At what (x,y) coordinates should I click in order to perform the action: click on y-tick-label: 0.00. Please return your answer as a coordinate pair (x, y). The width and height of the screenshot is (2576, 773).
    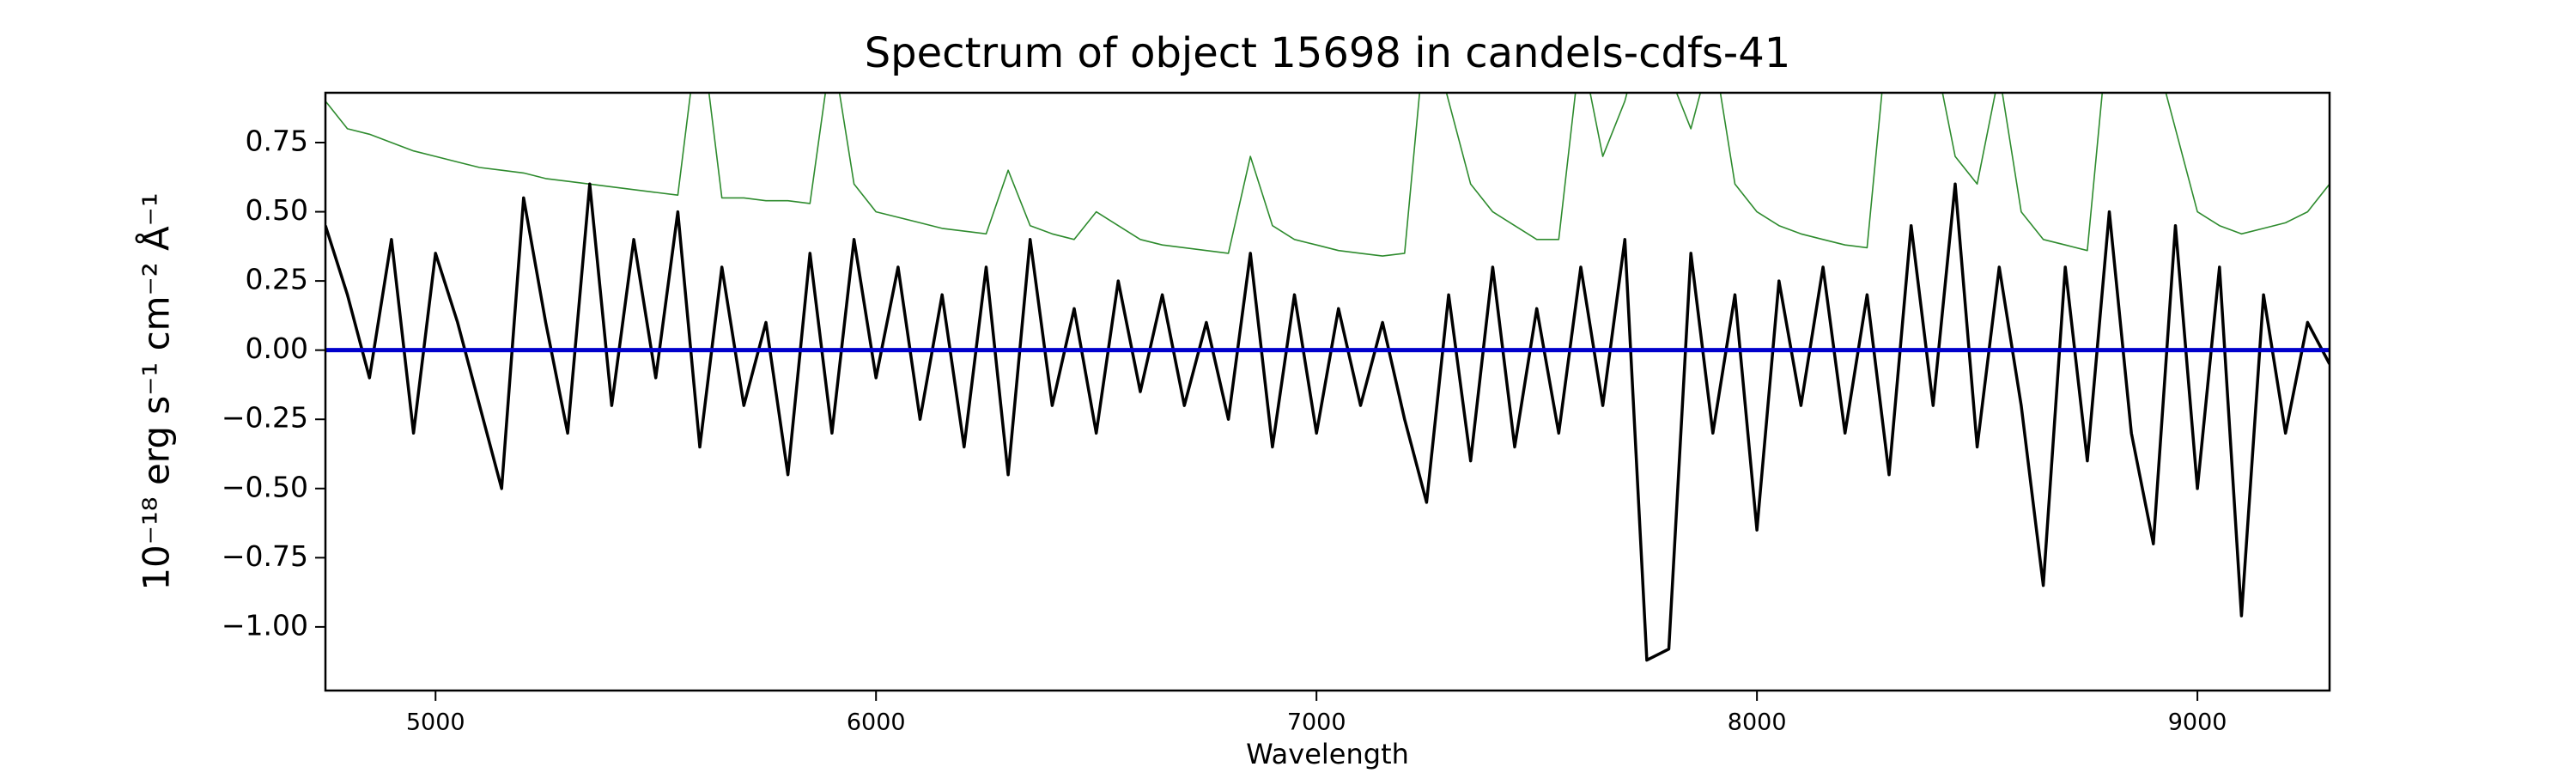
    Looking at the image, I should click on (277, 348).